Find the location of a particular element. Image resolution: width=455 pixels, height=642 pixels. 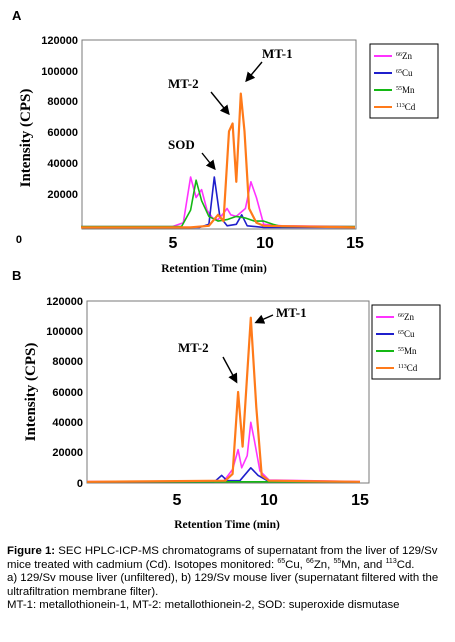

panel-a-label: A is located at coordinates (17, 15).